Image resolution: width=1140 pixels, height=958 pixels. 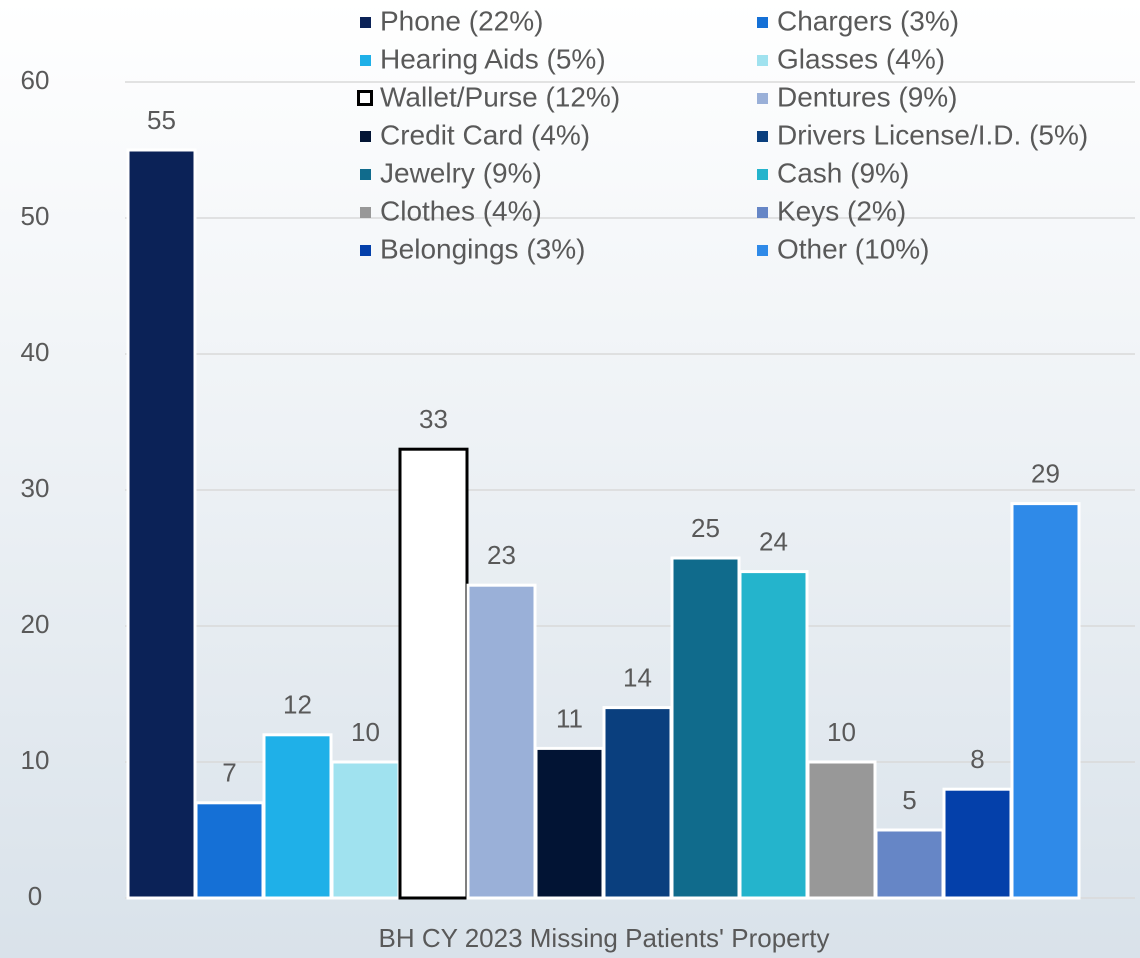 I want to click on legend-label: Wallet/Purse (12%), so click(x=500, y=96).